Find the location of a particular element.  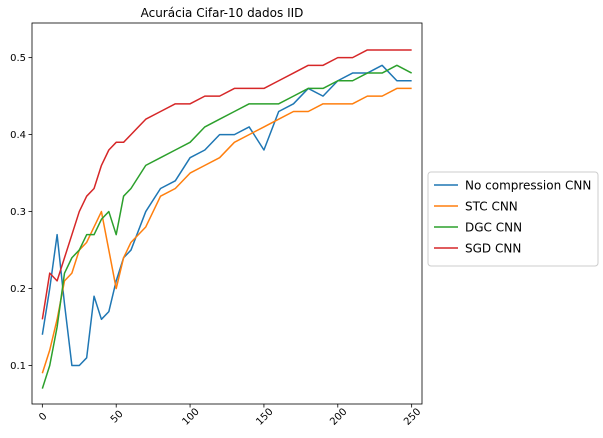

legend-label: STC CNN is located at coordinates (491, 207).